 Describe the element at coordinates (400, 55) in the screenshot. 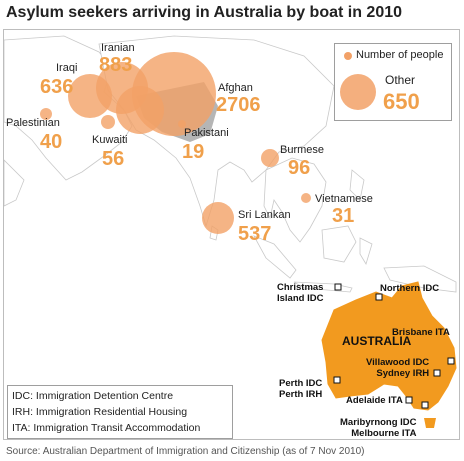

I see `legend-label: Number of people` at that location.